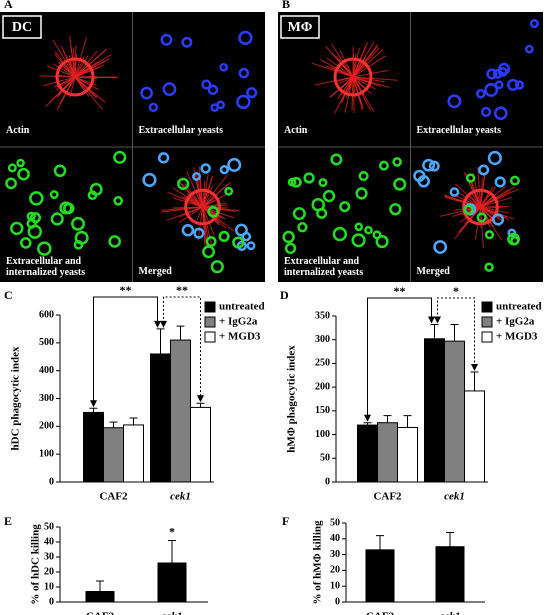 The image size is (544, 615). What do you see at coordinates (8, 295) in the screenshot?
I see `panel-label: C` at bounding box center [8, 295].